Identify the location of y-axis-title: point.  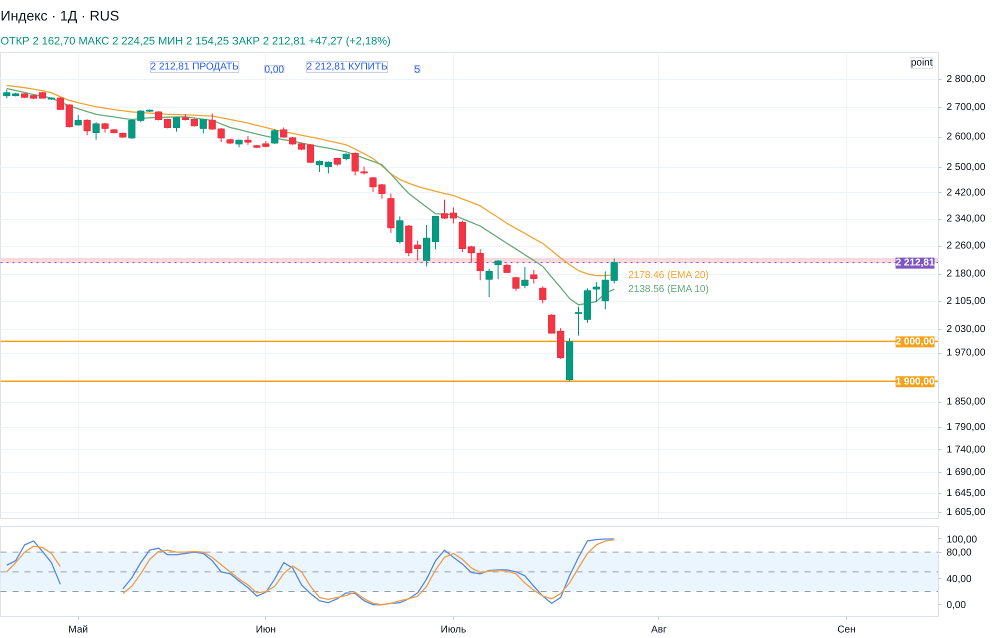
(921, 63).